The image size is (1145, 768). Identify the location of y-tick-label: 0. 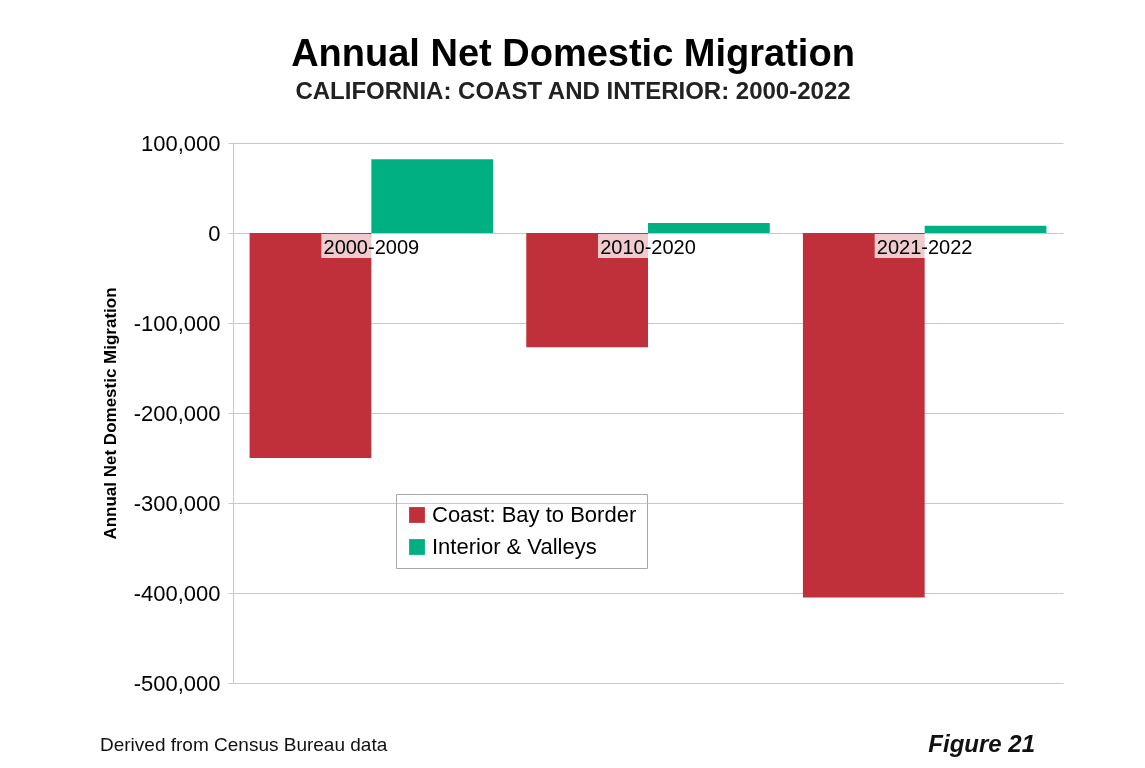
(214, 233).